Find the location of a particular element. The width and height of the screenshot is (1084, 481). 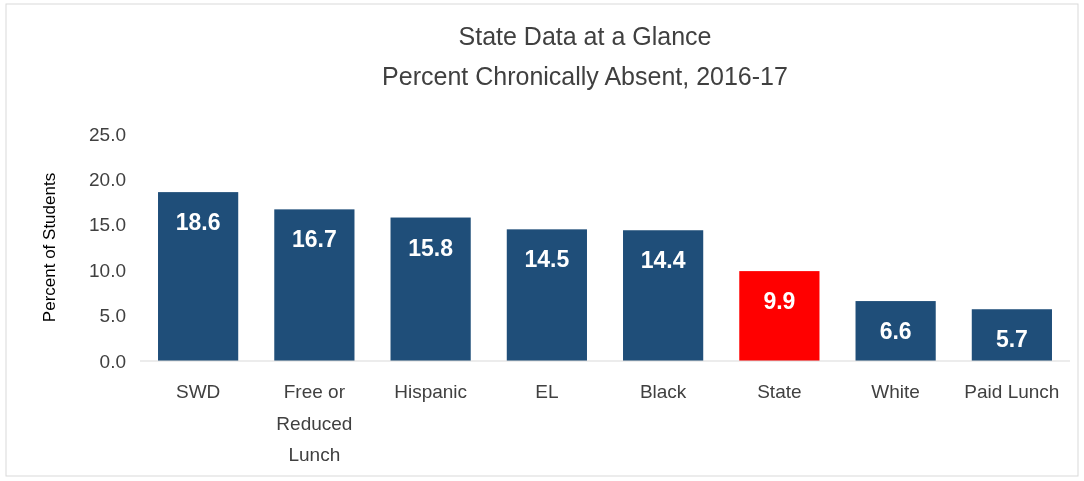

data-label: 14.4 is located at coordinates (663, 260).